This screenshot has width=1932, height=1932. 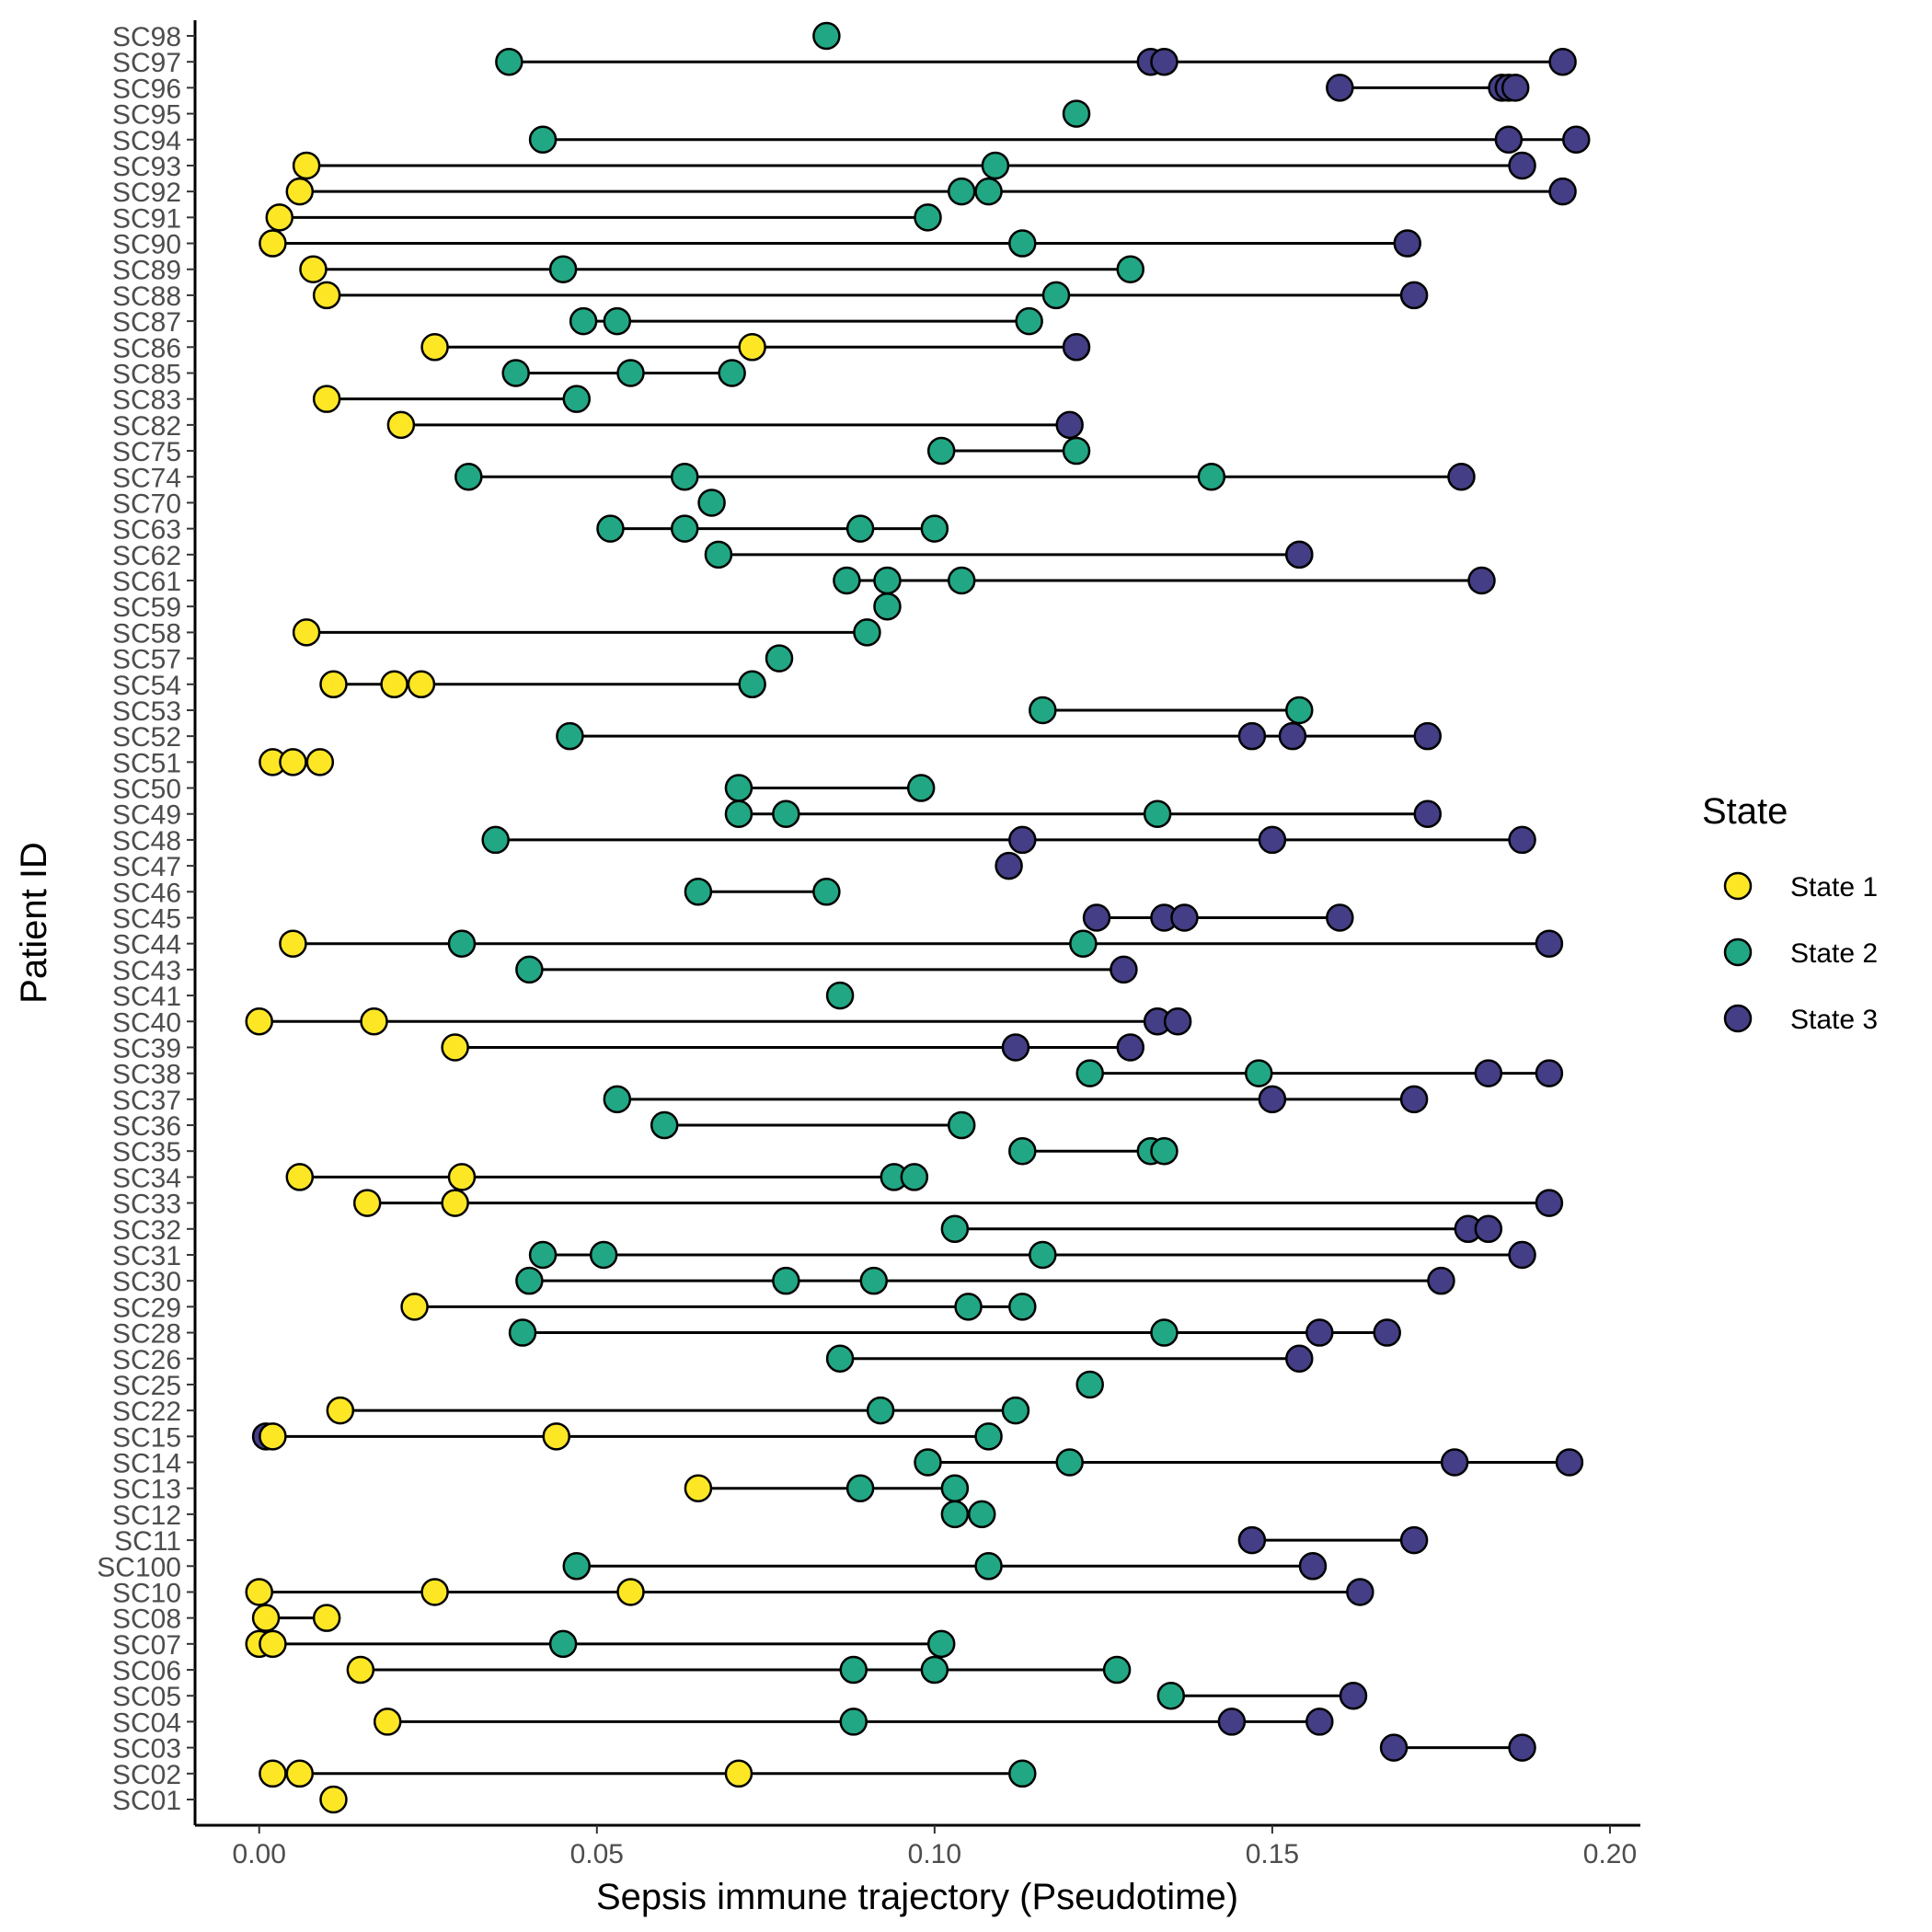 I want to click on patient-row-sc05, so click(x=1262, y=1695).